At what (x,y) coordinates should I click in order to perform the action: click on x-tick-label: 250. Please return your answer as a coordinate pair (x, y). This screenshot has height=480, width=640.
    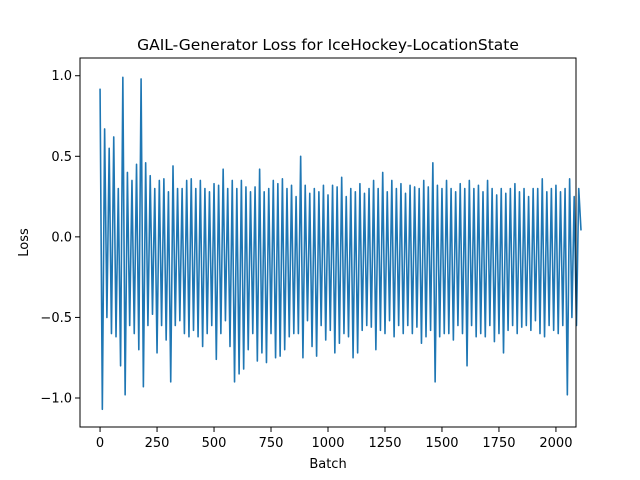
    Looking at the image, I should click on (157, 443).